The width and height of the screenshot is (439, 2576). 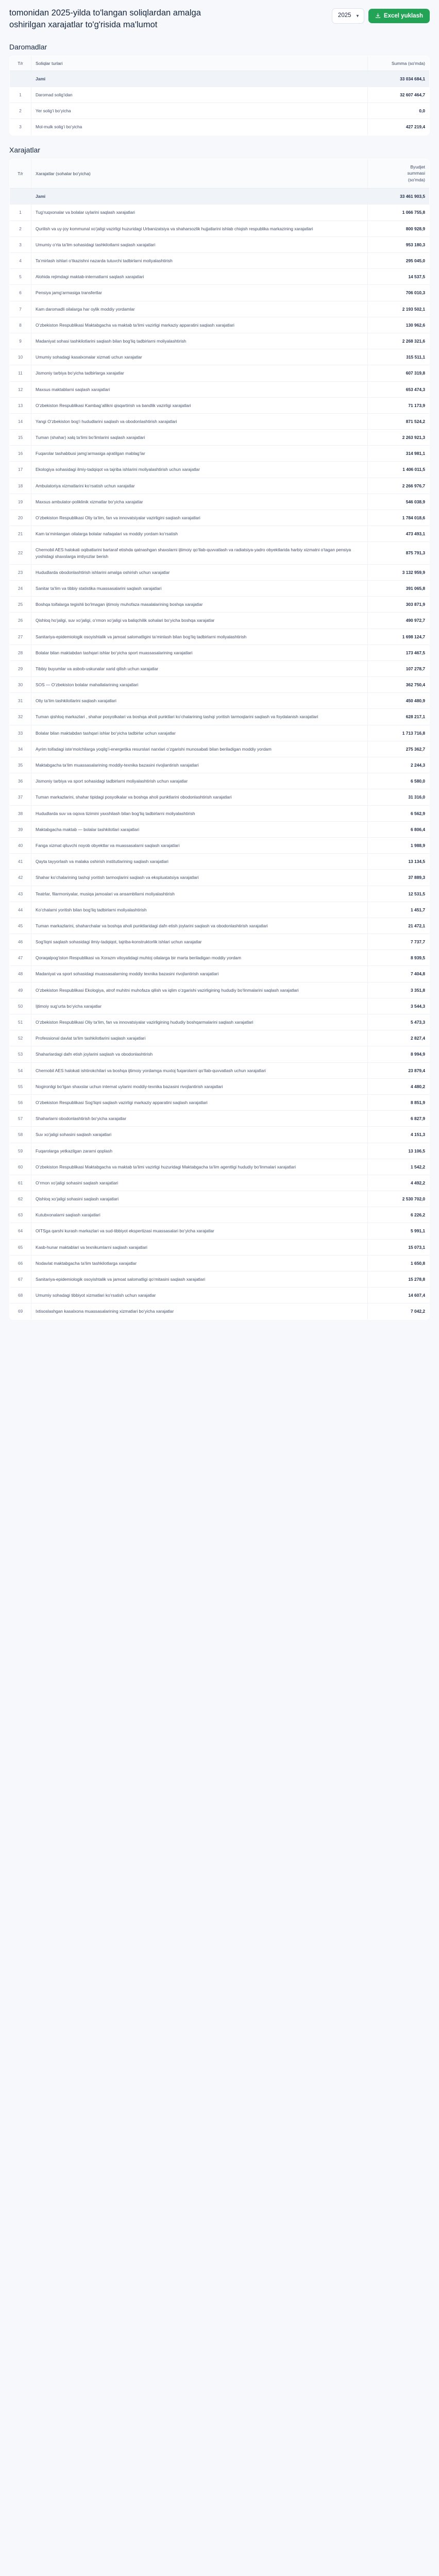 What do you see at coordinates (21, 534) in the screenshot?
I see `row-index: 21` at bounding box center [21, 534].